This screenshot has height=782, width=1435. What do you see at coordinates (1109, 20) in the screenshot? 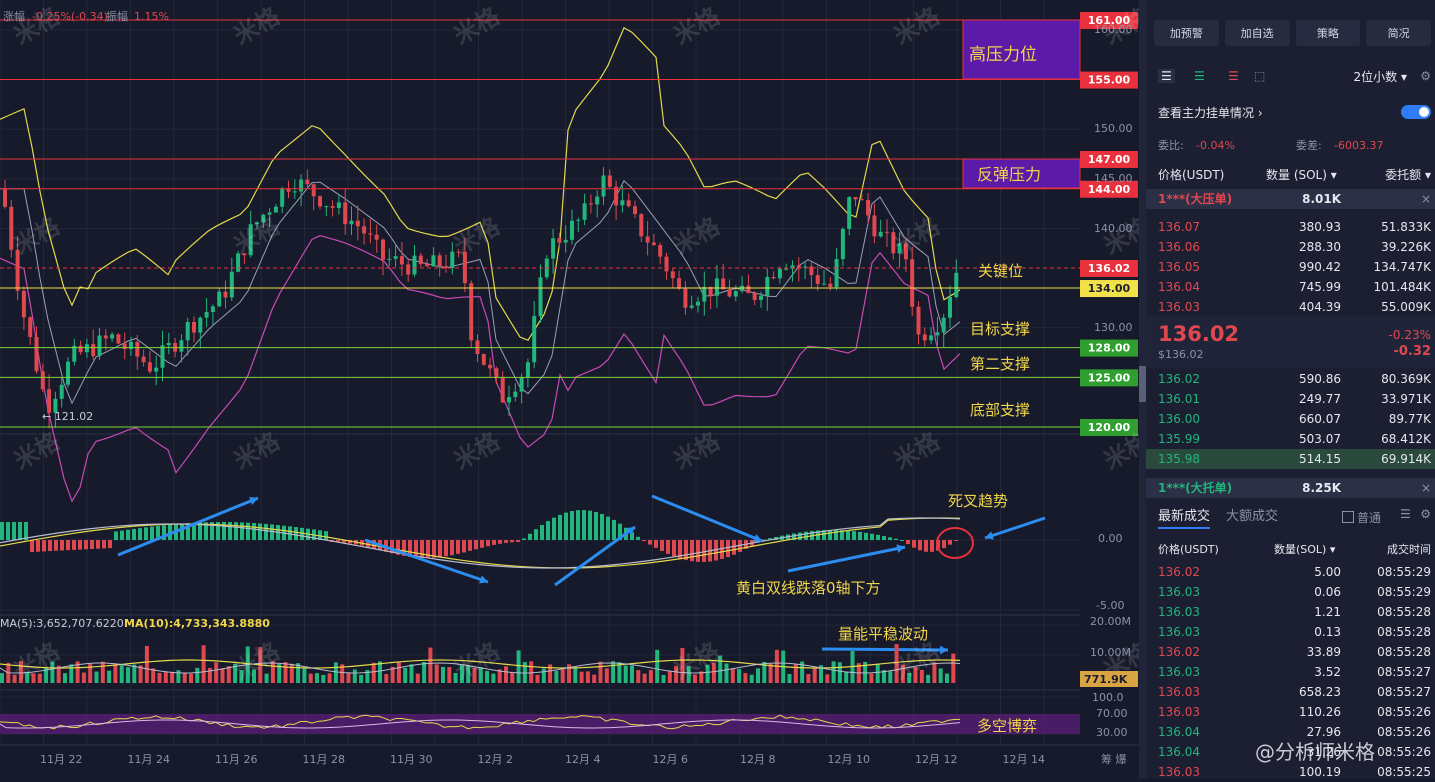
I see `level-badge-text: 161.00` at bounding box center [1109, 20].